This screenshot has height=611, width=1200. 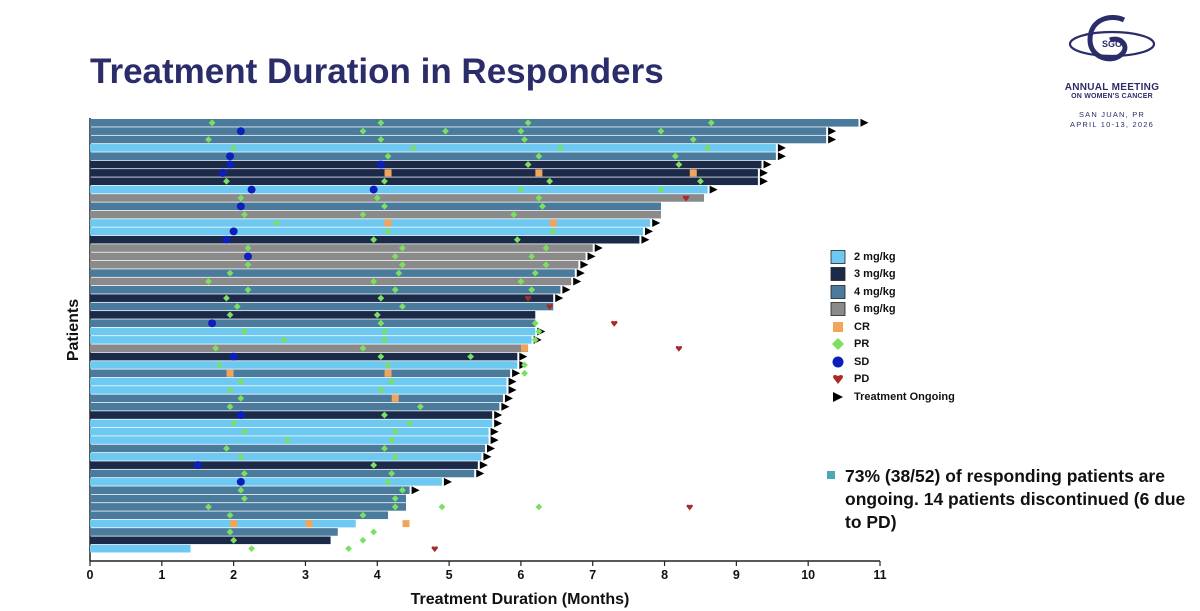 What do you see at coordinates (862, 326) in the screenshot?
I see `legend-label: CR` at bounding box center [862, 326].